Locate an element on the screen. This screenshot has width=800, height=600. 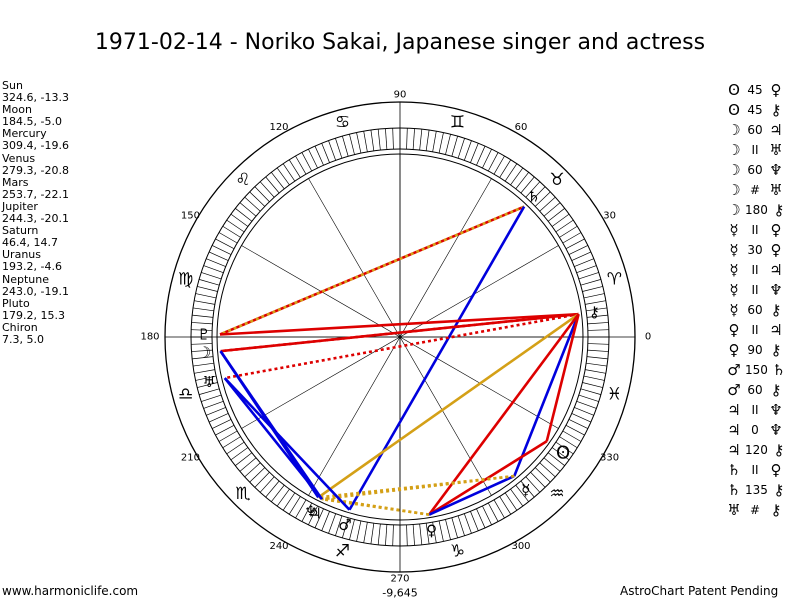
aspect-row: ☽ 180 ⚷ is located at coordinates (756, 210).